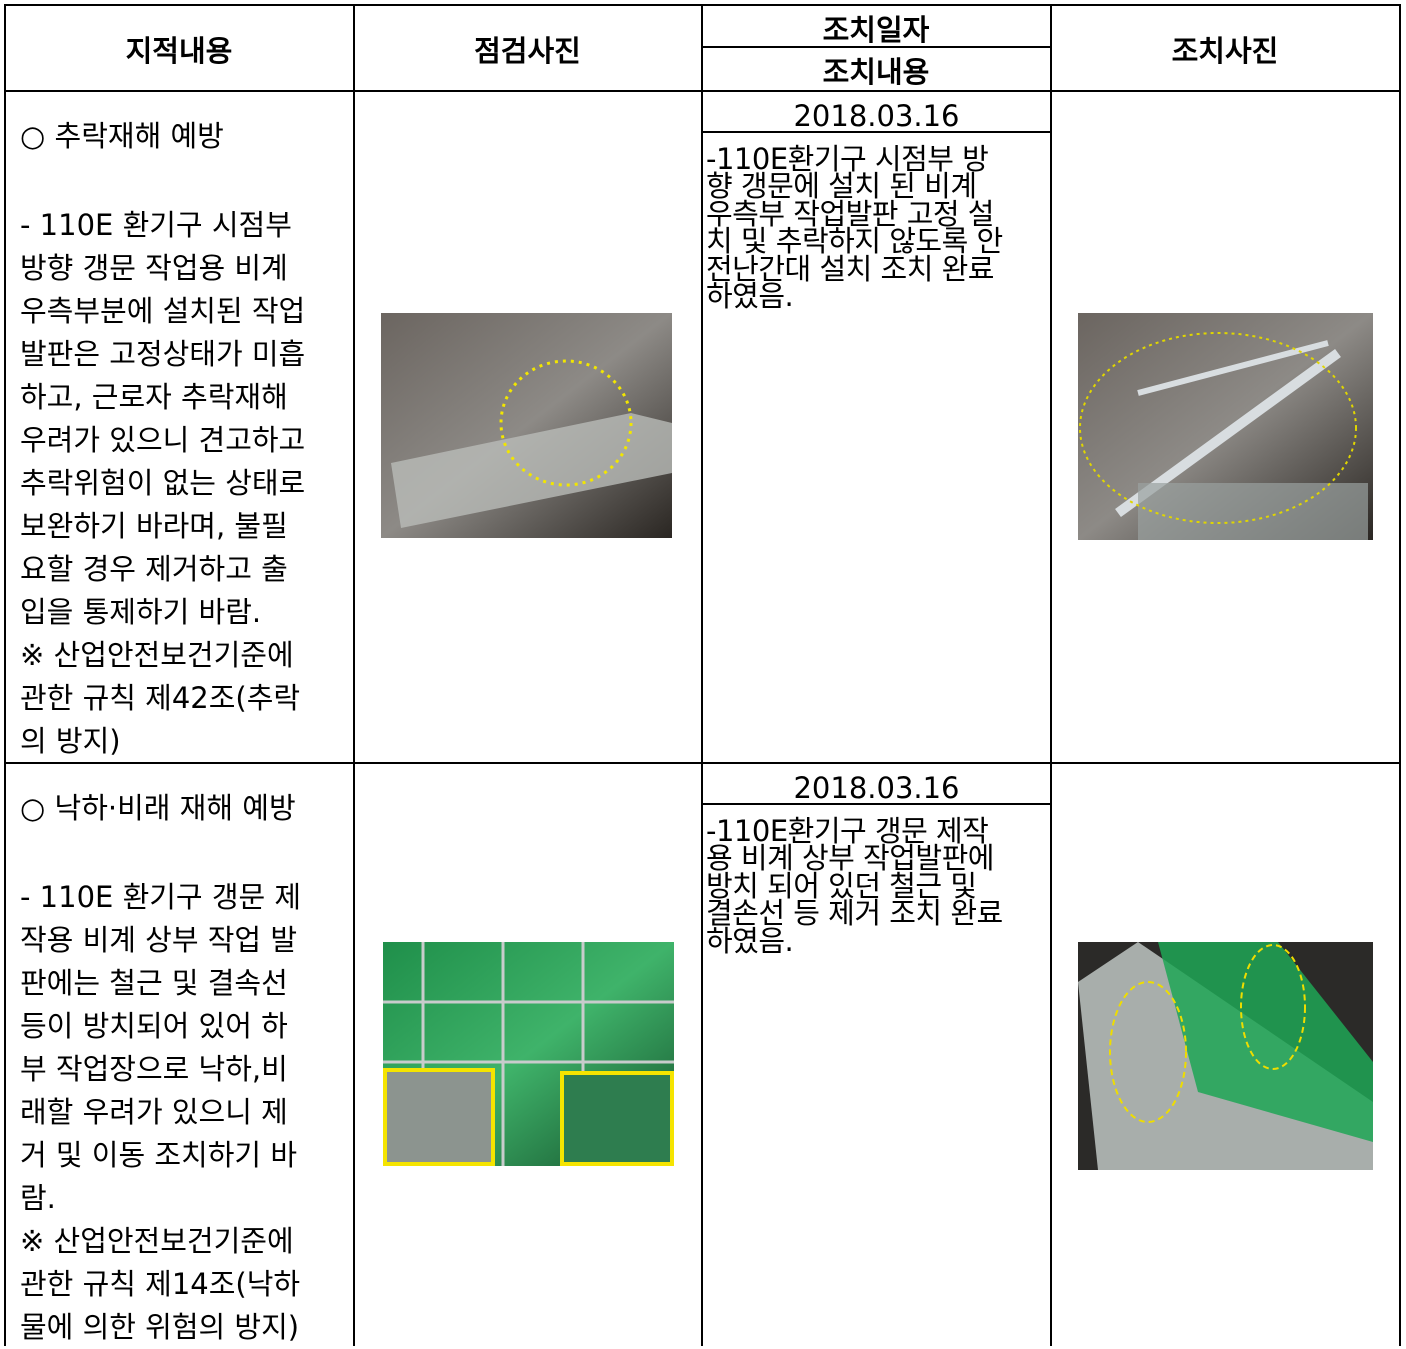 The width and height of the screenshot is (1406, 1349). What do you see at coordinates (854, 913) in the screenshot?
I see `action-line: 결손선 등 제거 조치 완료` at bounding box center [854, 913].